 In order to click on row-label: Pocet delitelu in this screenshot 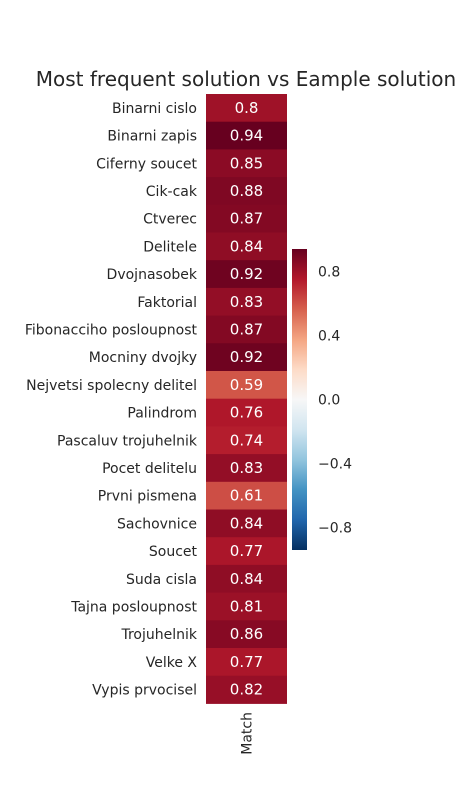, I will do `click(149, 469)`.